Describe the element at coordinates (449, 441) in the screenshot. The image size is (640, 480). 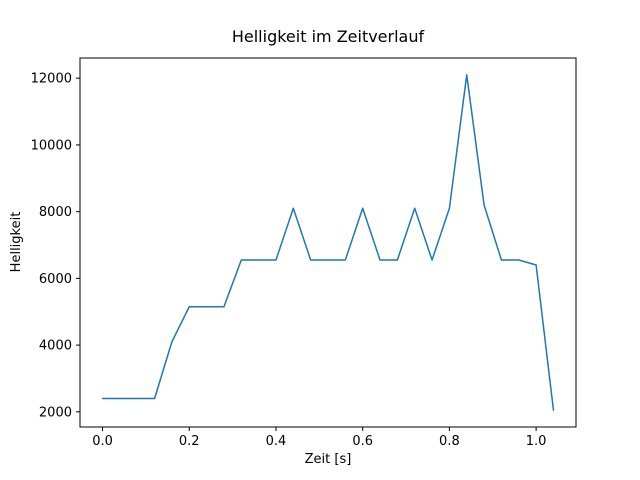
I see `x-tick-label: 0.8` at that location.